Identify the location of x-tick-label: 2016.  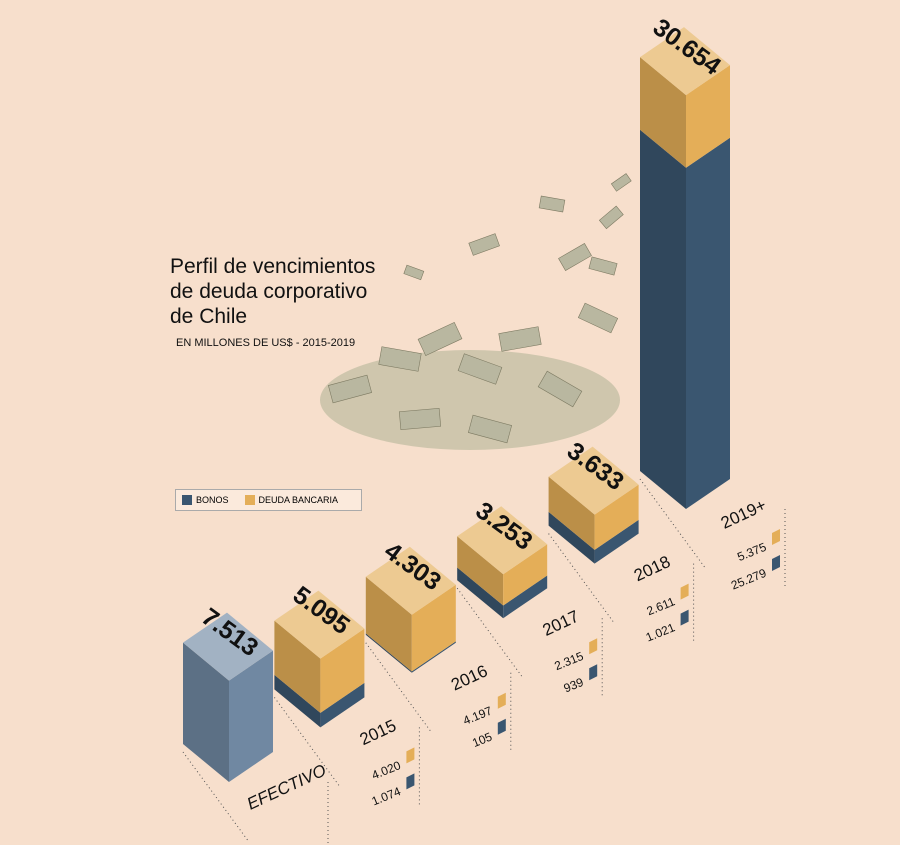
(469, 677).